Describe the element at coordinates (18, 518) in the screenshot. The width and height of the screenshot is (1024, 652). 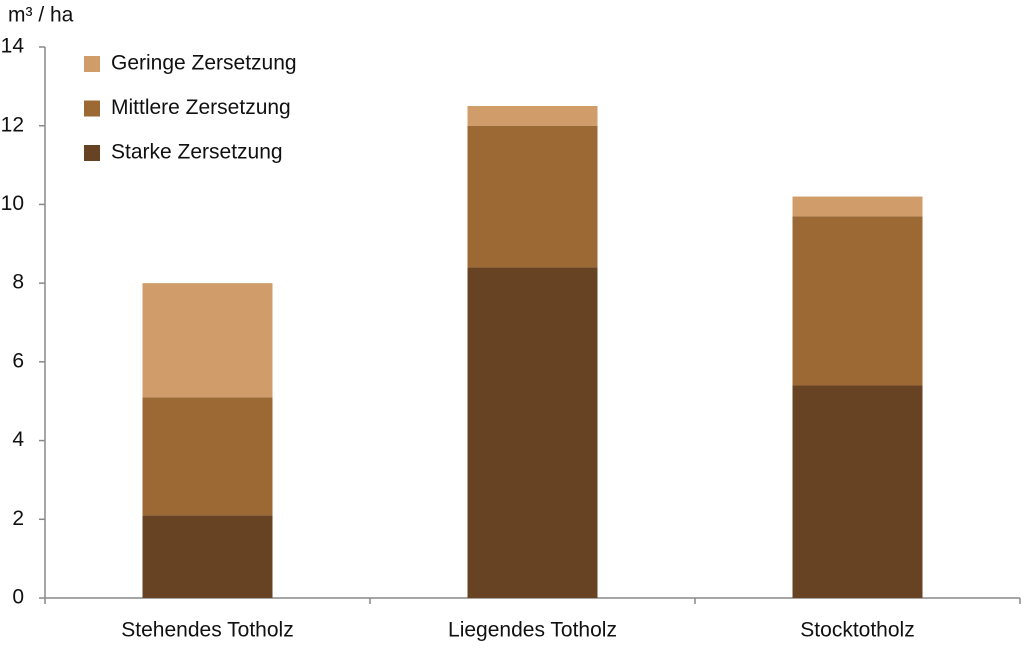
I see `y-tick-label: 2` at that location.